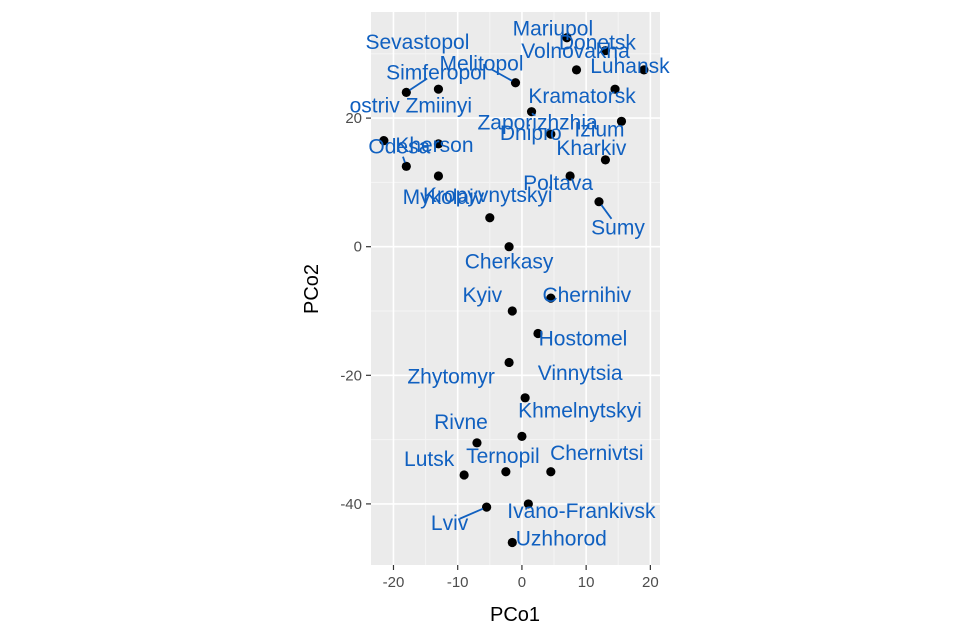  Describe the element at coordinates (522, 582) in the screenshot. I see `x-tick-label: 0` at that location.